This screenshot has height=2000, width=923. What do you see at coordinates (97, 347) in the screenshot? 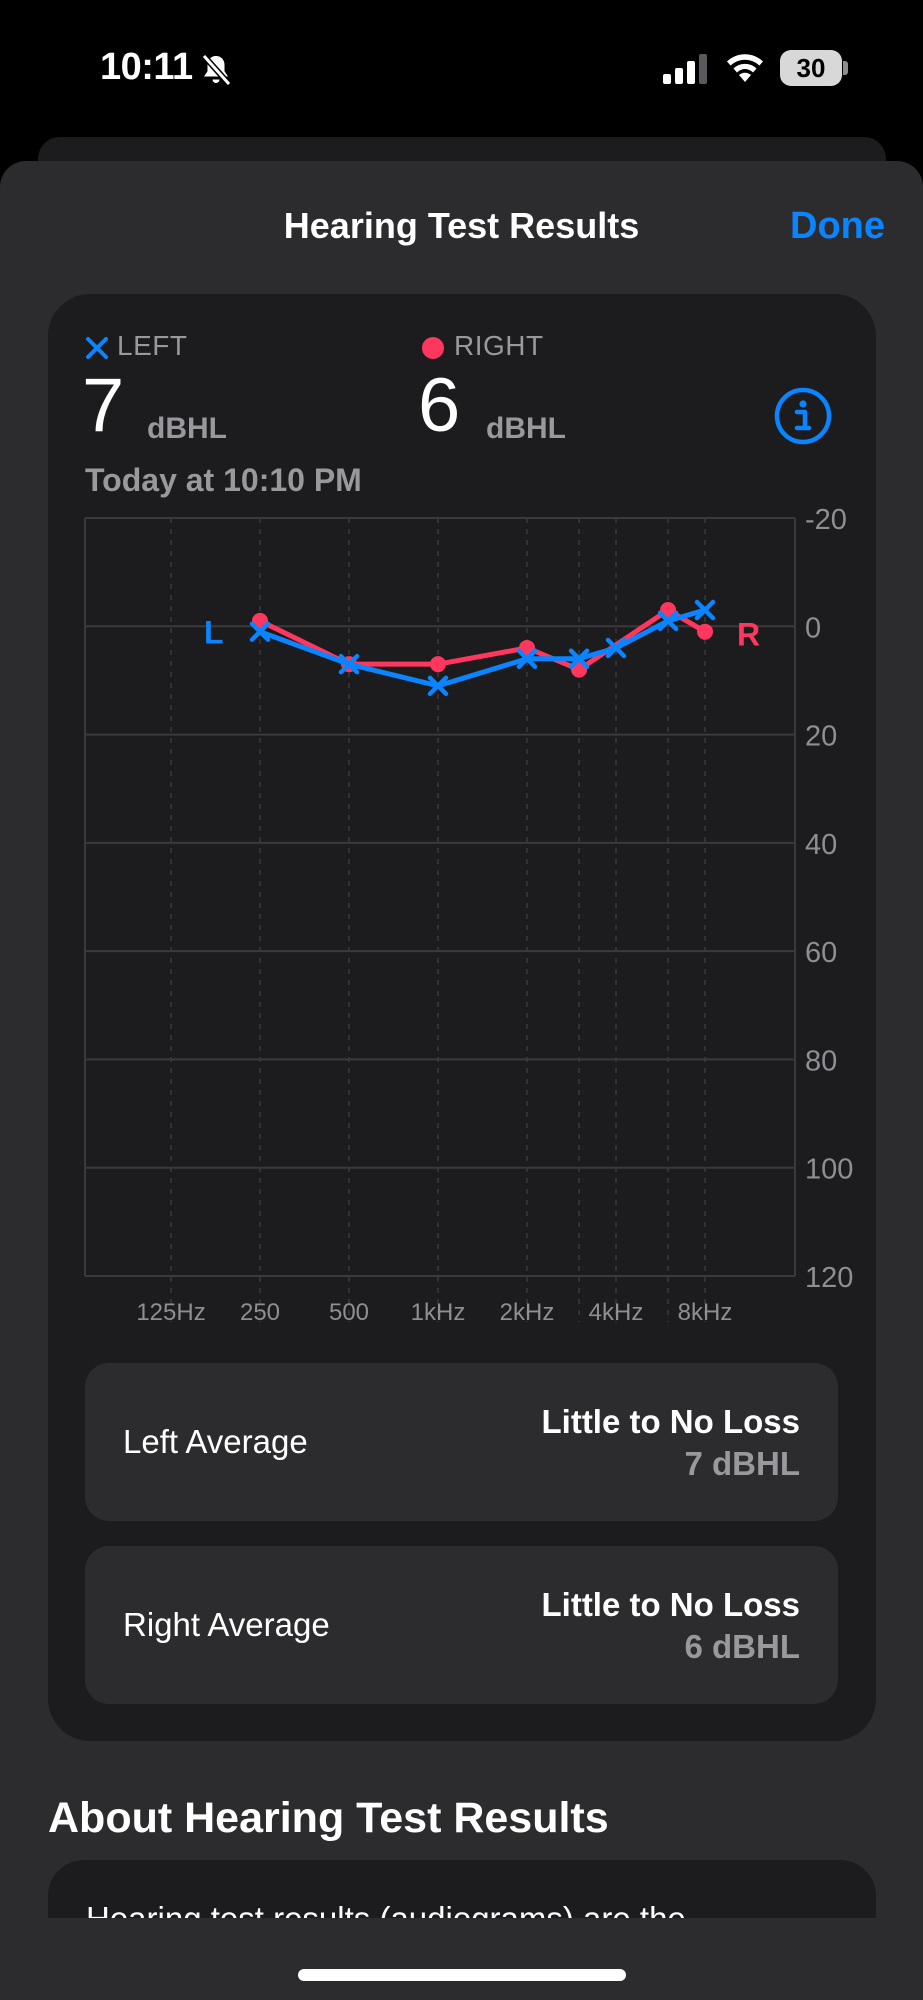
I see `x-mark-icon` at bounding box center [97, 347].